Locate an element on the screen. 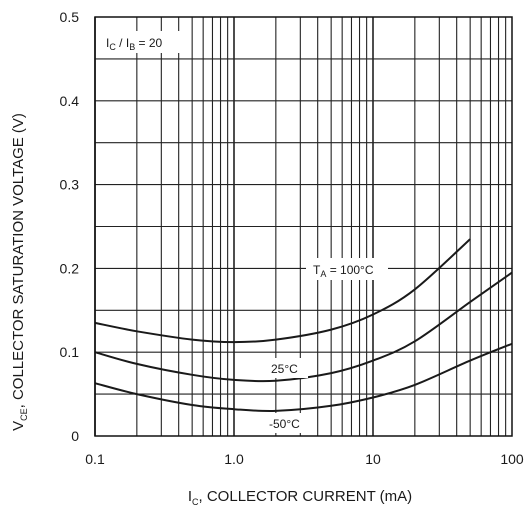 Image resolution: width=527 pixels, height=512 pixels. x-tick-labels: 0.1 1.0 10 100 is located at coordinates (304, 459).